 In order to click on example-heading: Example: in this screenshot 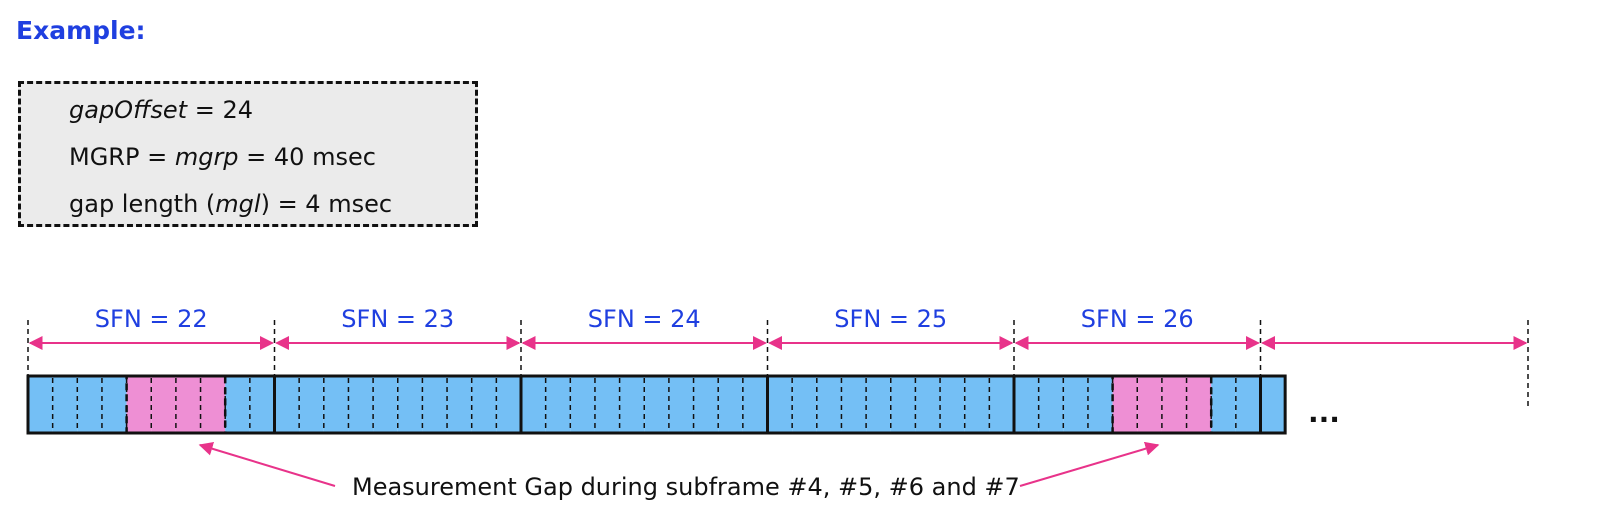, I will do `click(81, 30)`.